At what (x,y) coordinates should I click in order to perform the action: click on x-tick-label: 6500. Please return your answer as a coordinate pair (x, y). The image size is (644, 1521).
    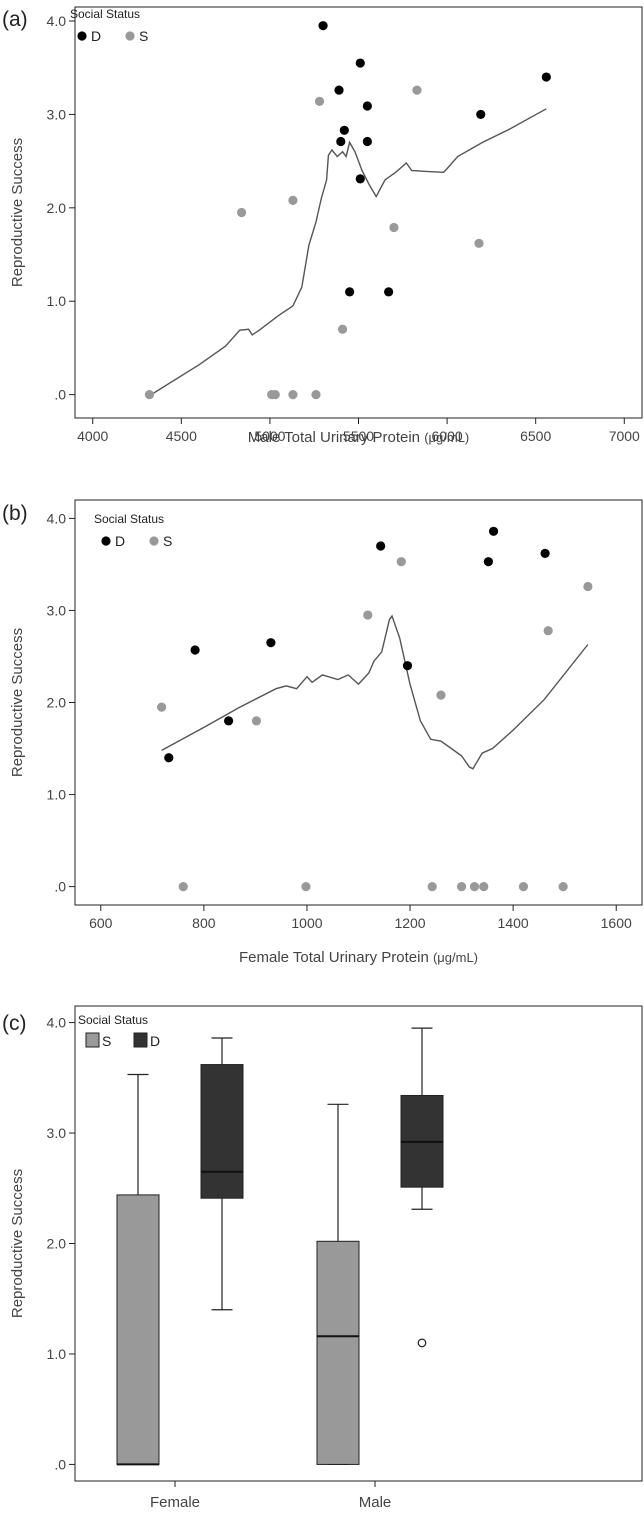
    Looking at the image, I should click on (535, 436).